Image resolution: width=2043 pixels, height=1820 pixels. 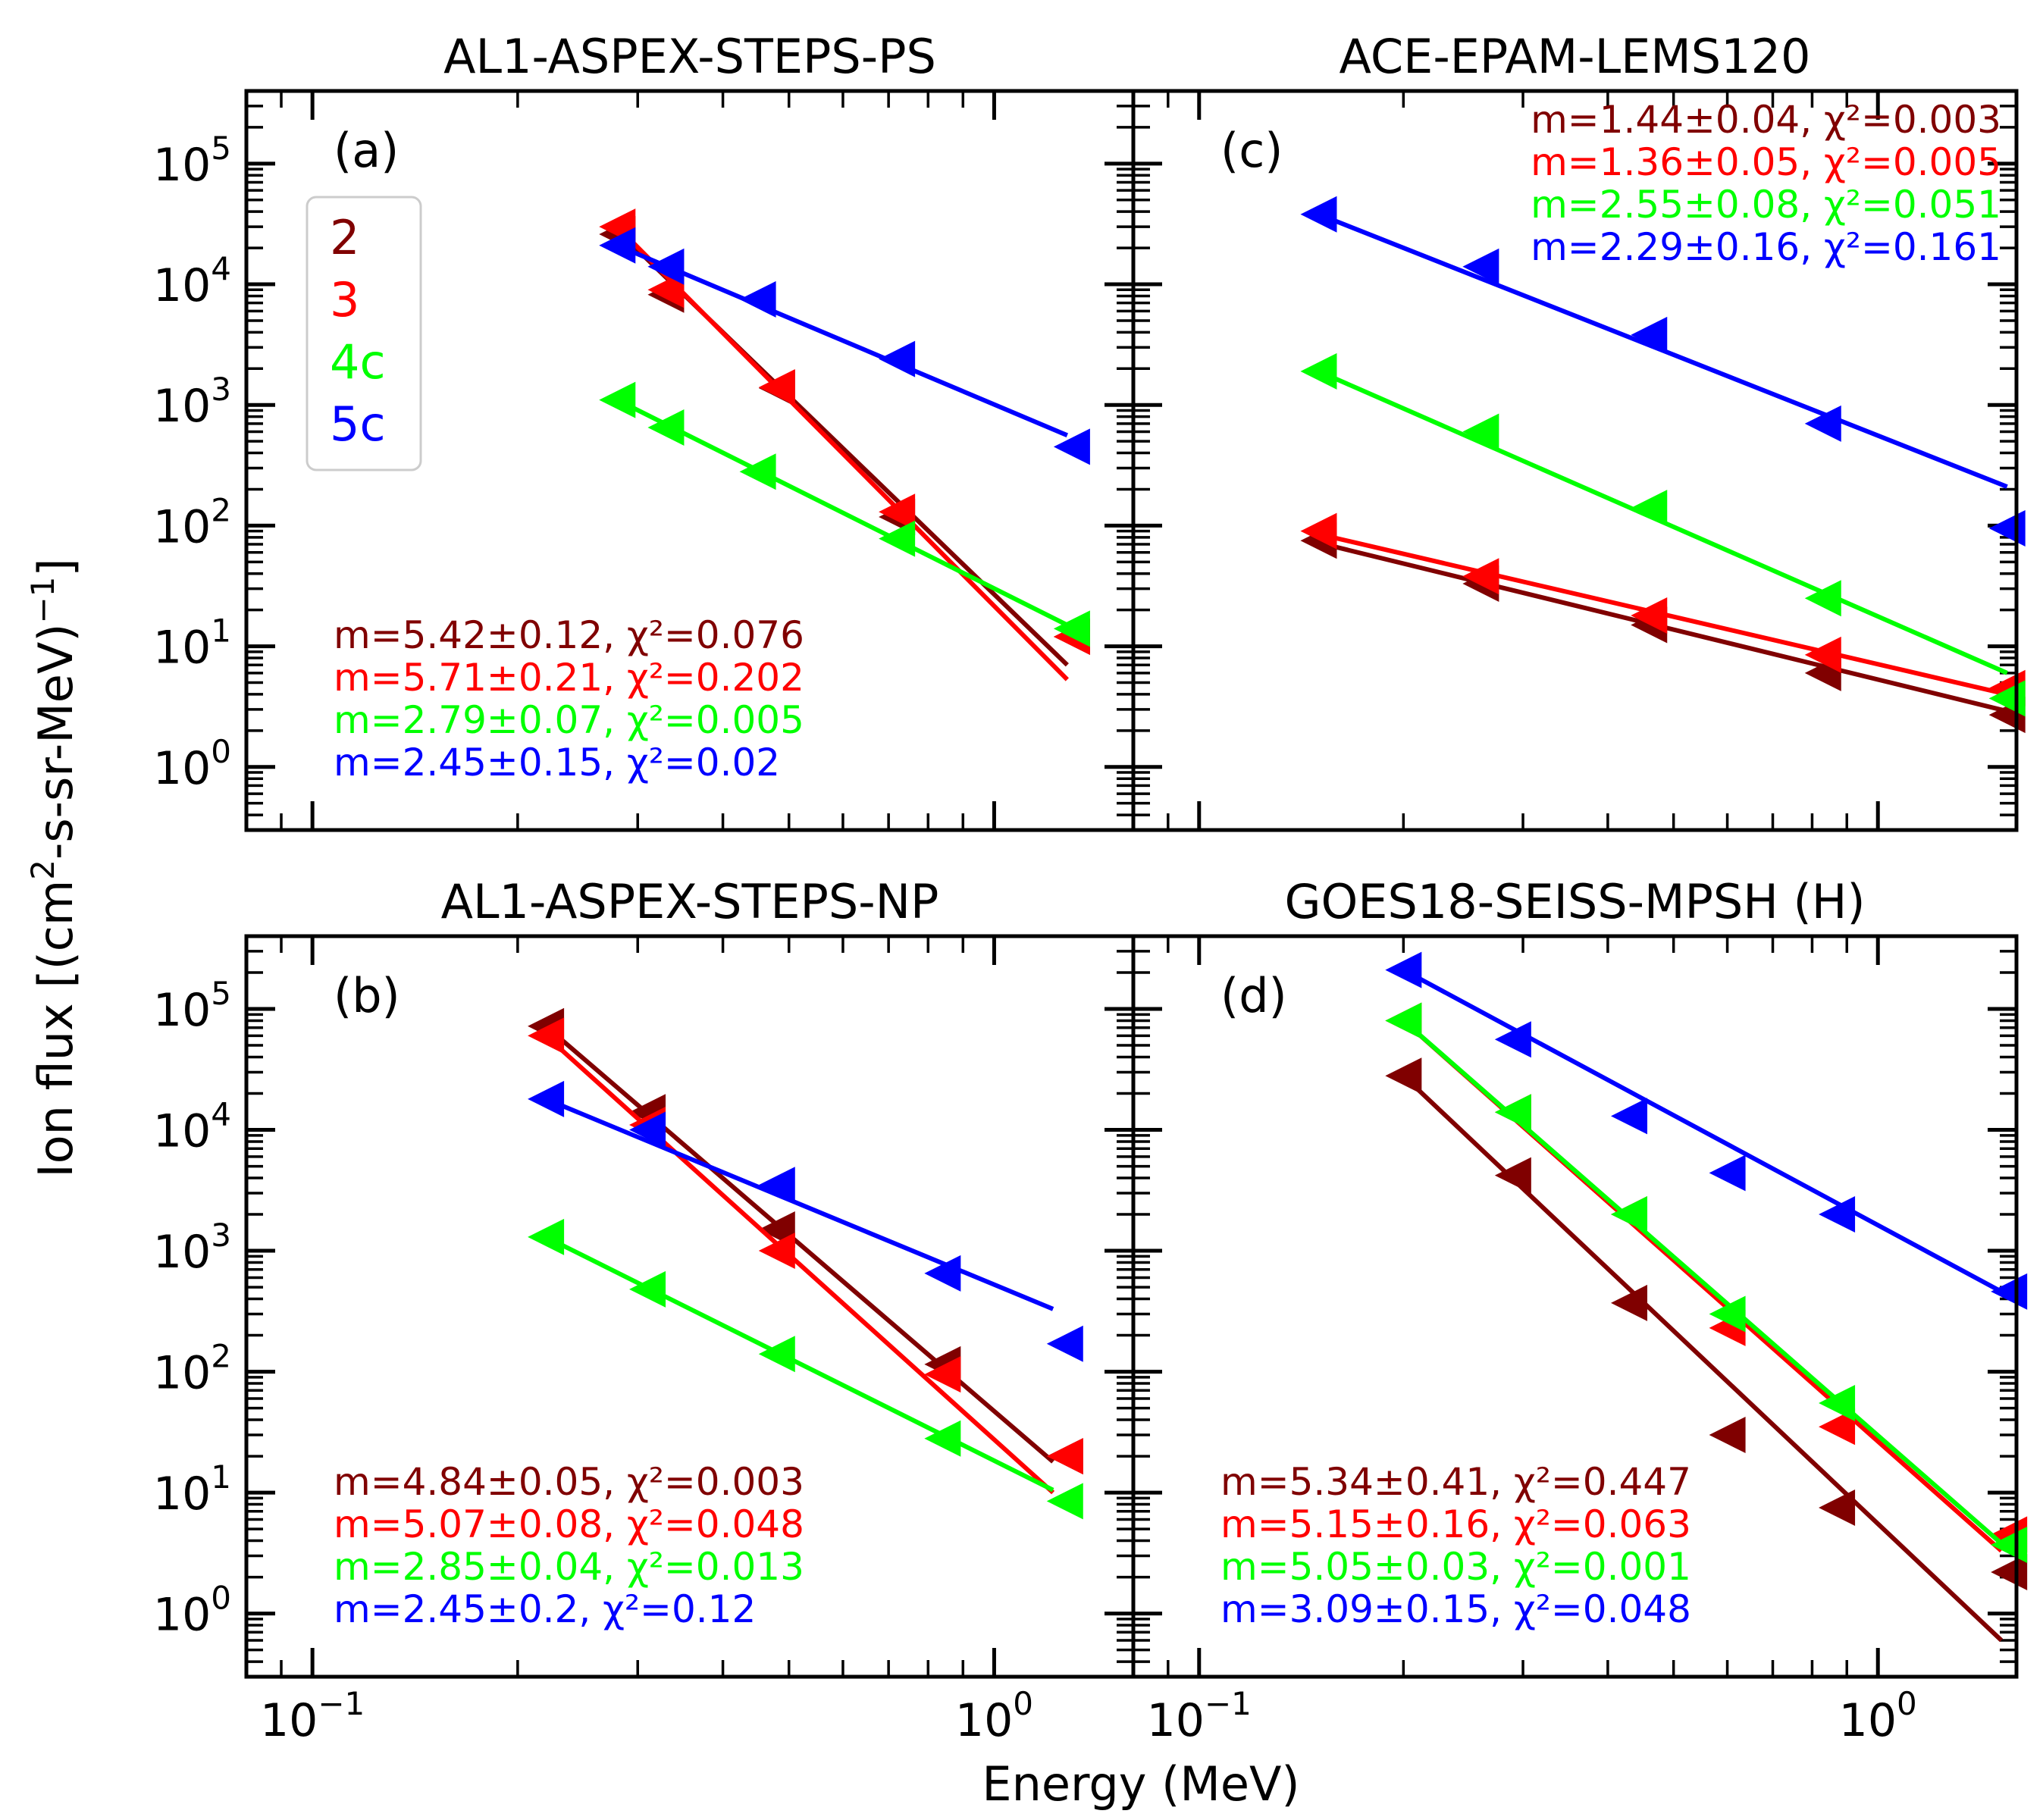 What do you see at coordinates (557, 763) in the screenshot?
I see `fit-result-5c: m=2.45±0.15, χ²=0.02` at bounding box center [557, 763].